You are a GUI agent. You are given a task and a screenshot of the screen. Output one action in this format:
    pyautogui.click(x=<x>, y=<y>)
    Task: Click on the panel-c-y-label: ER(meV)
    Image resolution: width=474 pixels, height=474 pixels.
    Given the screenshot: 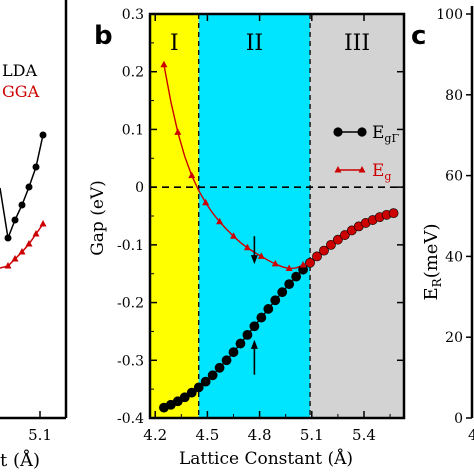 What is the action you would take?
    pyautogui.click(x=432, y=262)
    